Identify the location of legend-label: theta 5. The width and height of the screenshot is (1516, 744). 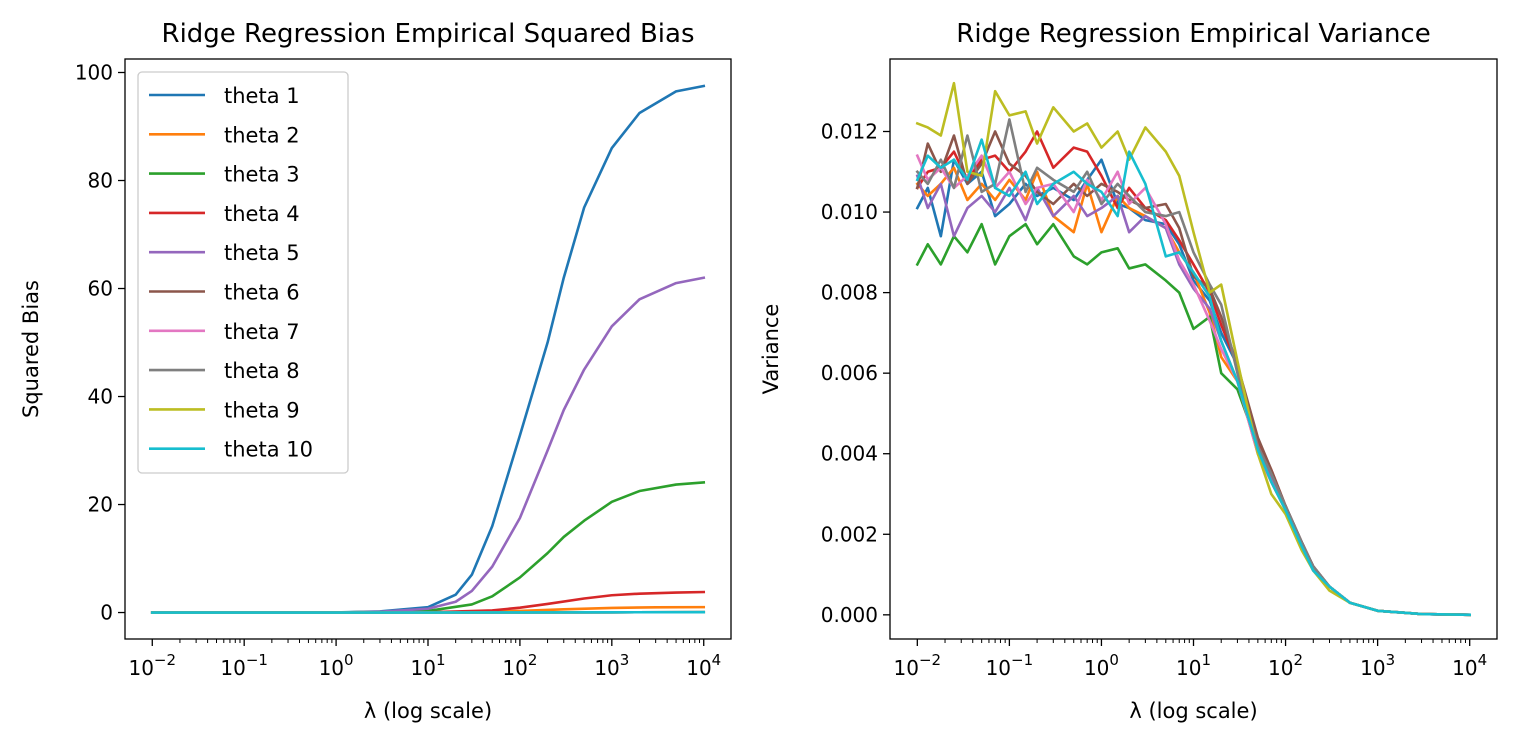
(262, 253).